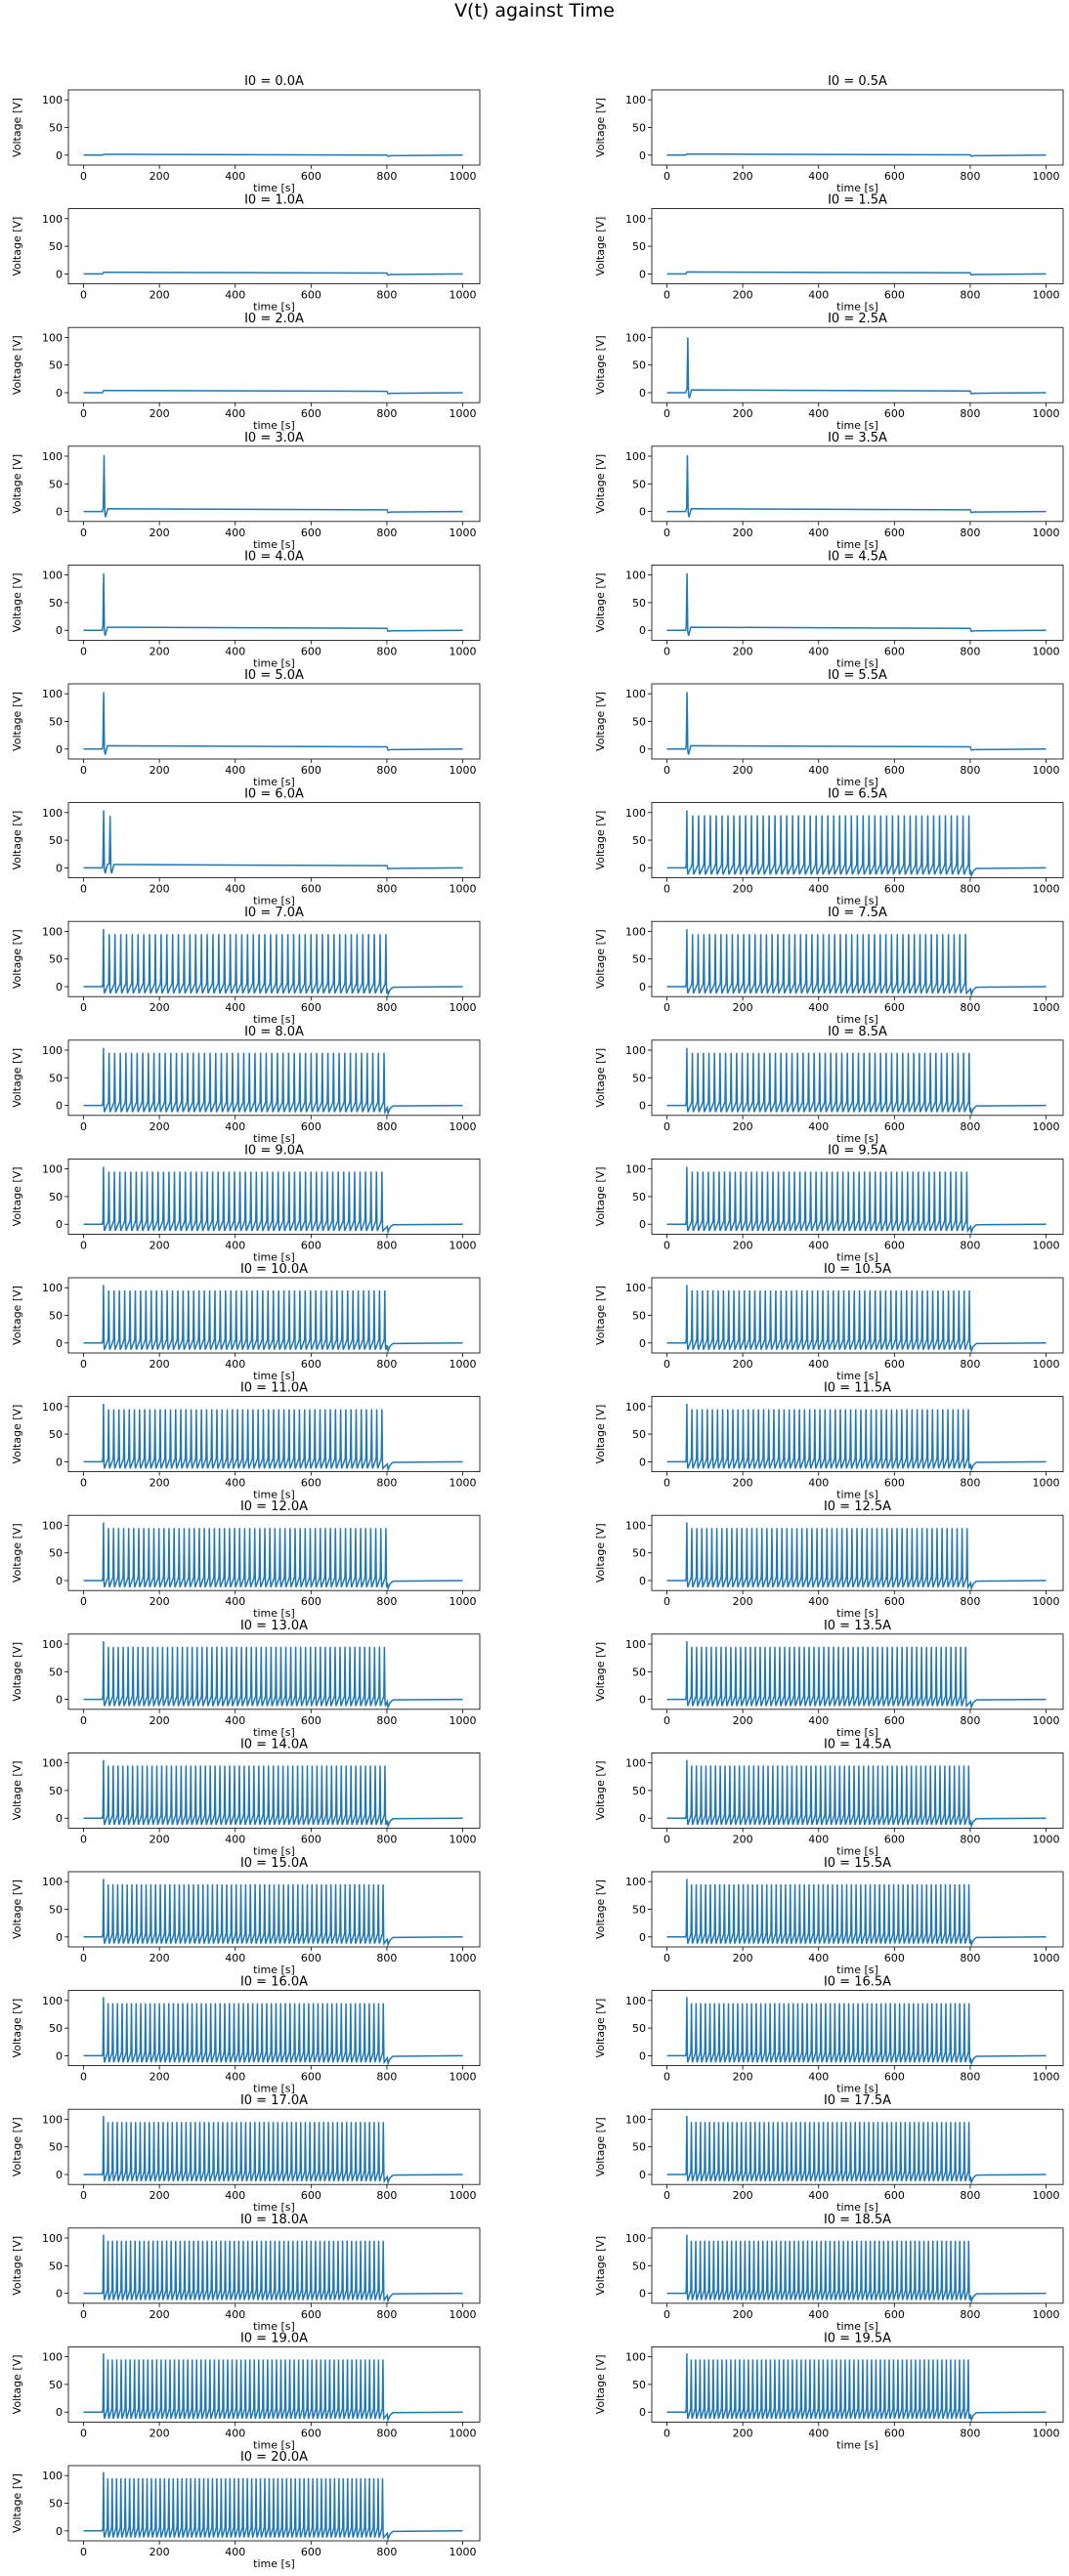 The height and width of the screenshot is (2576, 1069). What do you see at coordinates (857, 1982) in the screenshot?
I see `subplot-title: I0 = 16.5A` at bounding box center [857, 1982].